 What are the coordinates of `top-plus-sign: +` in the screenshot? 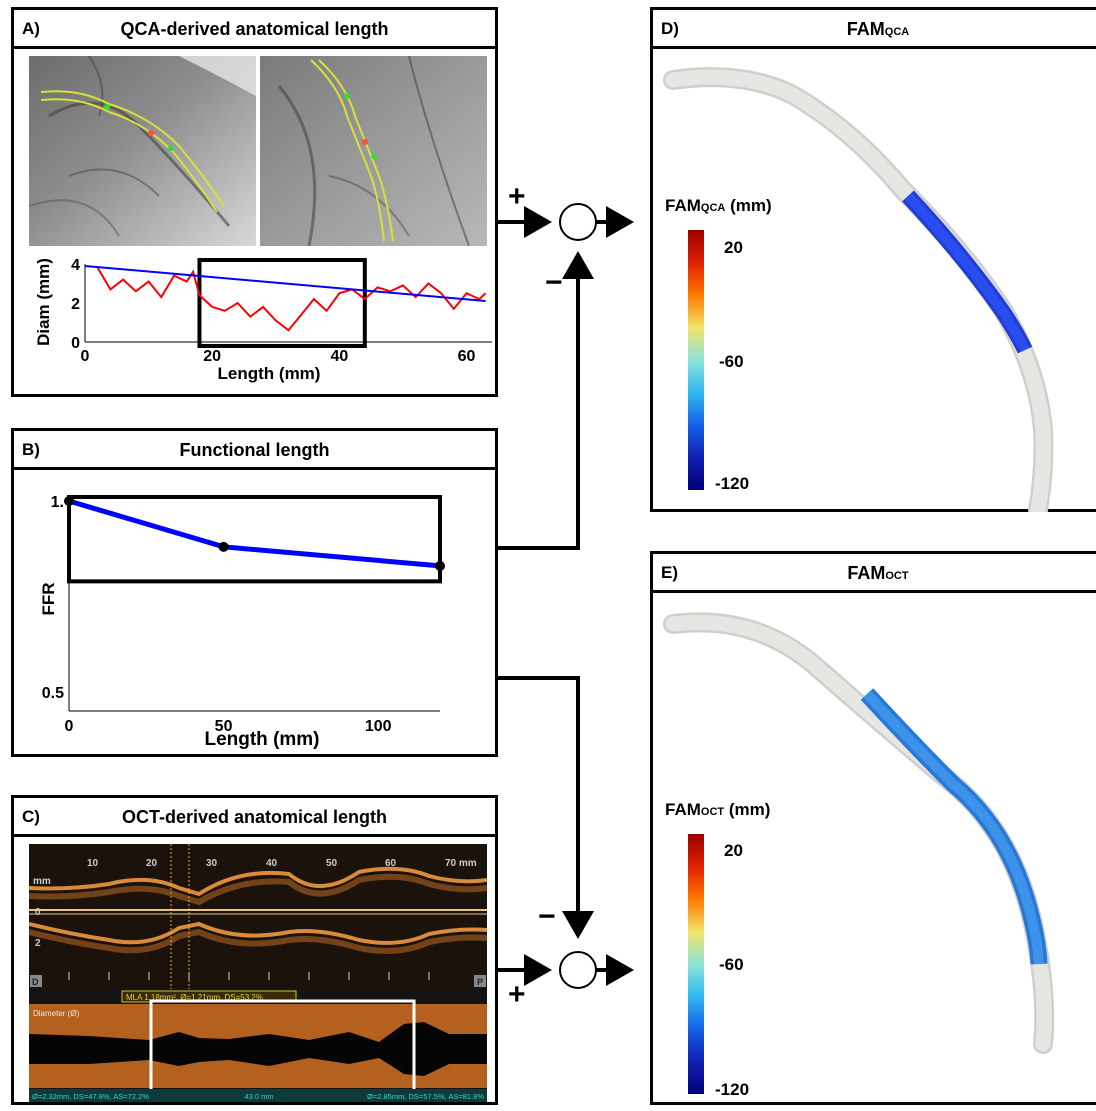 It's located at (517, 196).